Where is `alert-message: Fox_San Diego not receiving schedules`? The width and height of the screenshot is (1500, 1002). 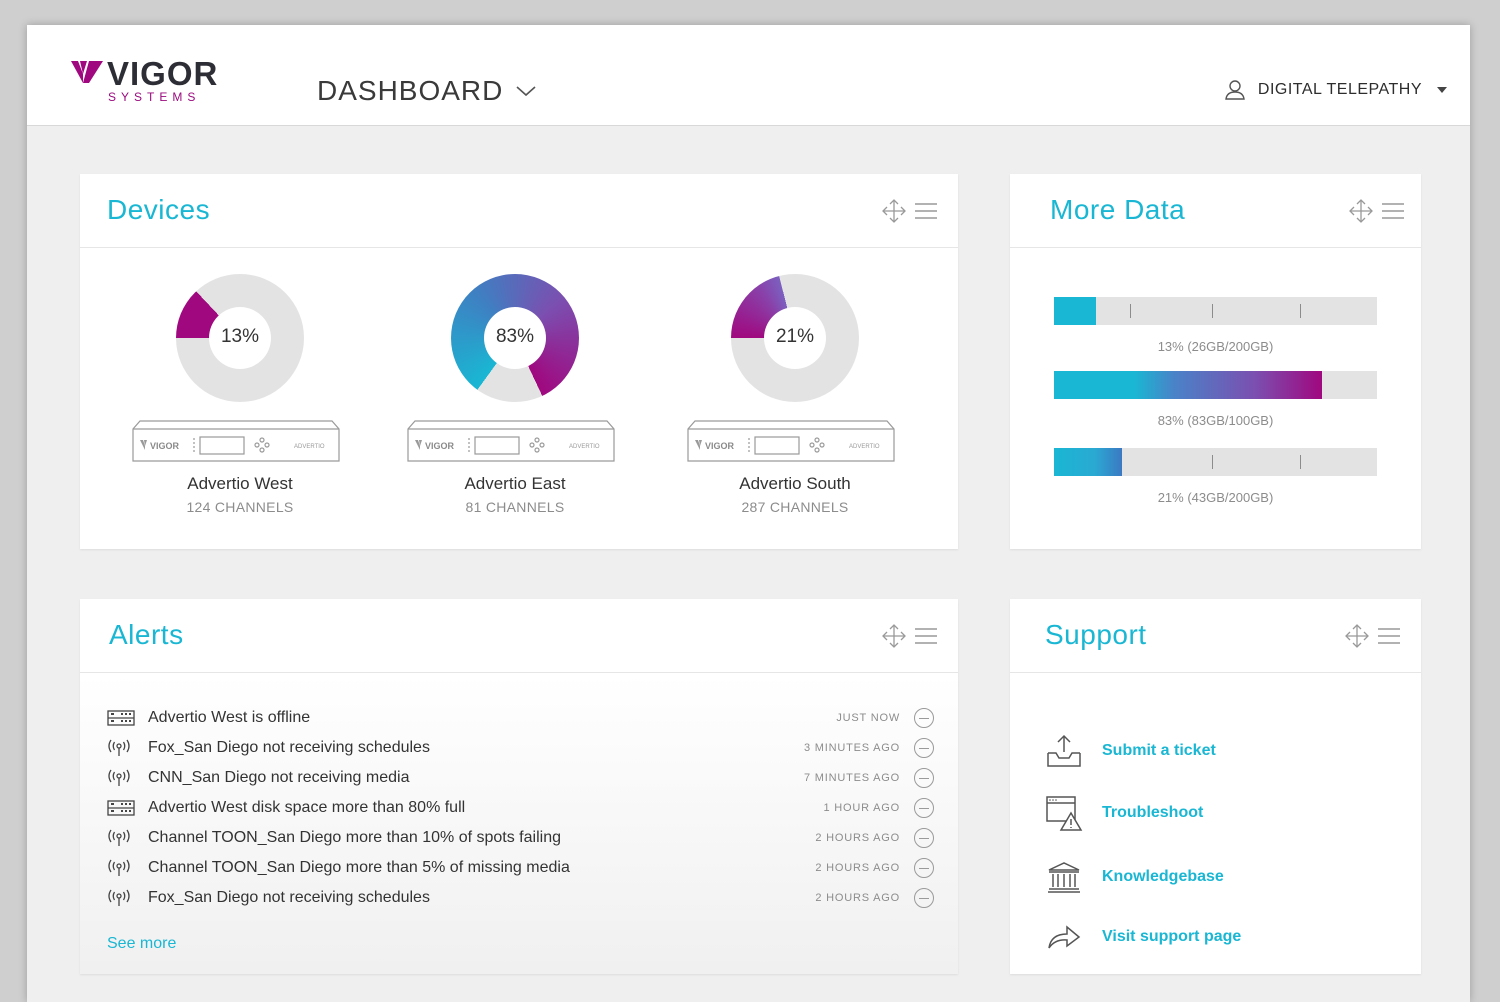
alert-message: Fox_San Diego not receiving schedules is located at coordinates (289, 747).